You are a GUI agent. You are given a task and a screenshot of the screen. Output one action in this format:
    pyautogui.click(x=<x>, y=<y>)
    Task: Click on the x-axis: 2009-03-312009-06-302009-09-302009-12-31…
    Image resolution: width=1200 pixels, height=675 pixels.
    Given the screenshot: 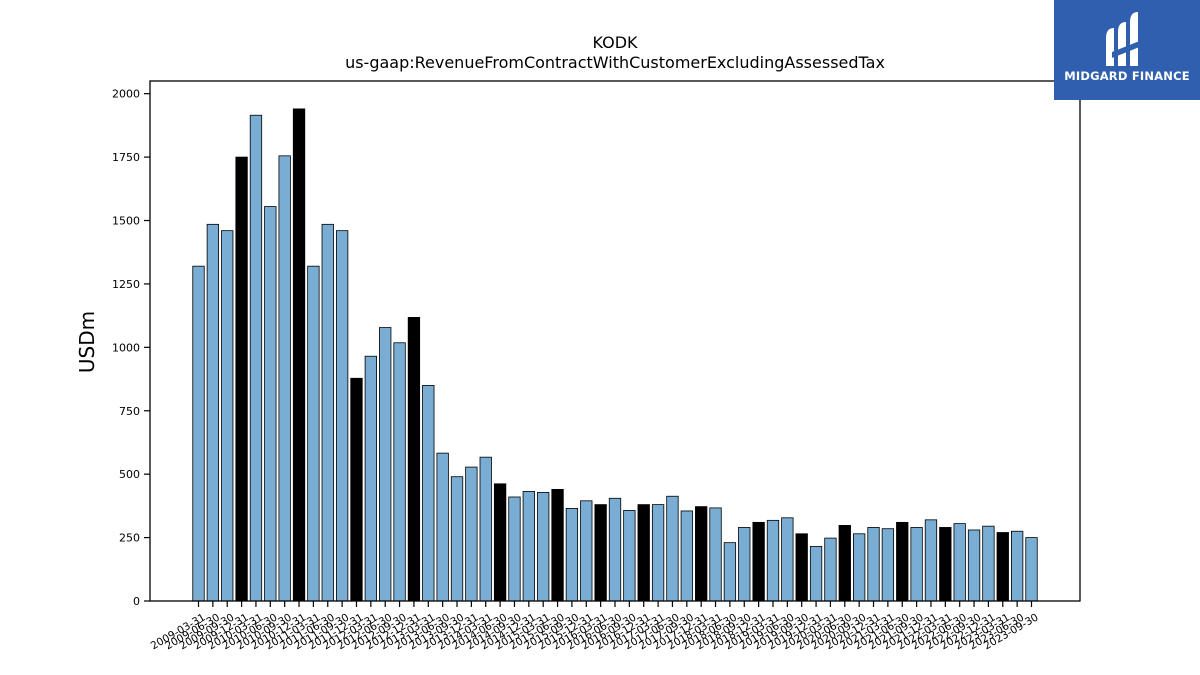 What is the action you would take?
    pyautogui.click(x=595, y=626)
    